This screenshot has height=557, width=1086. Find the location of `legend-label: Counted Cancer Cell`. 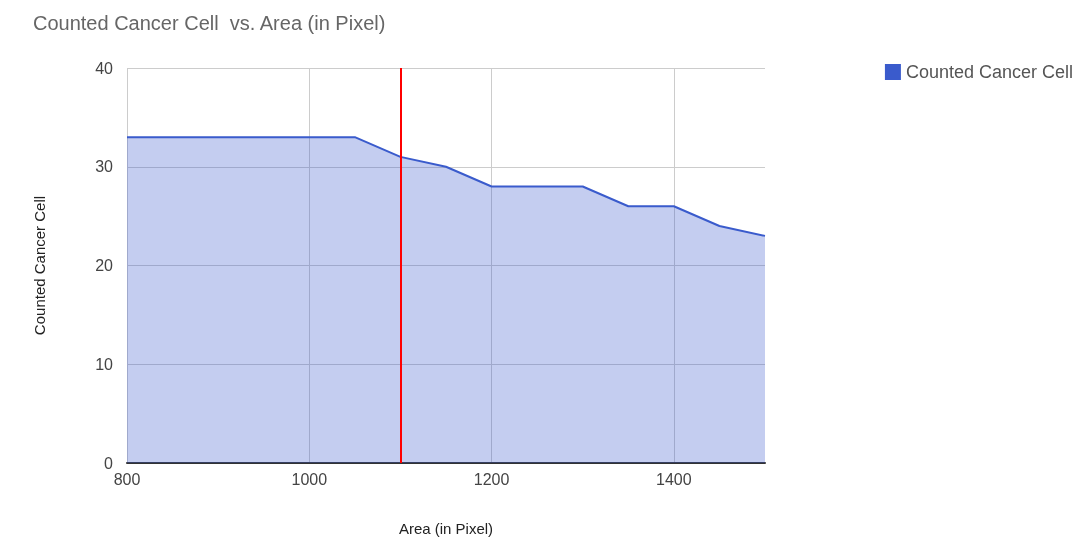

legend-label: Counted Cancer Cell is located at coordinates (989, 72).